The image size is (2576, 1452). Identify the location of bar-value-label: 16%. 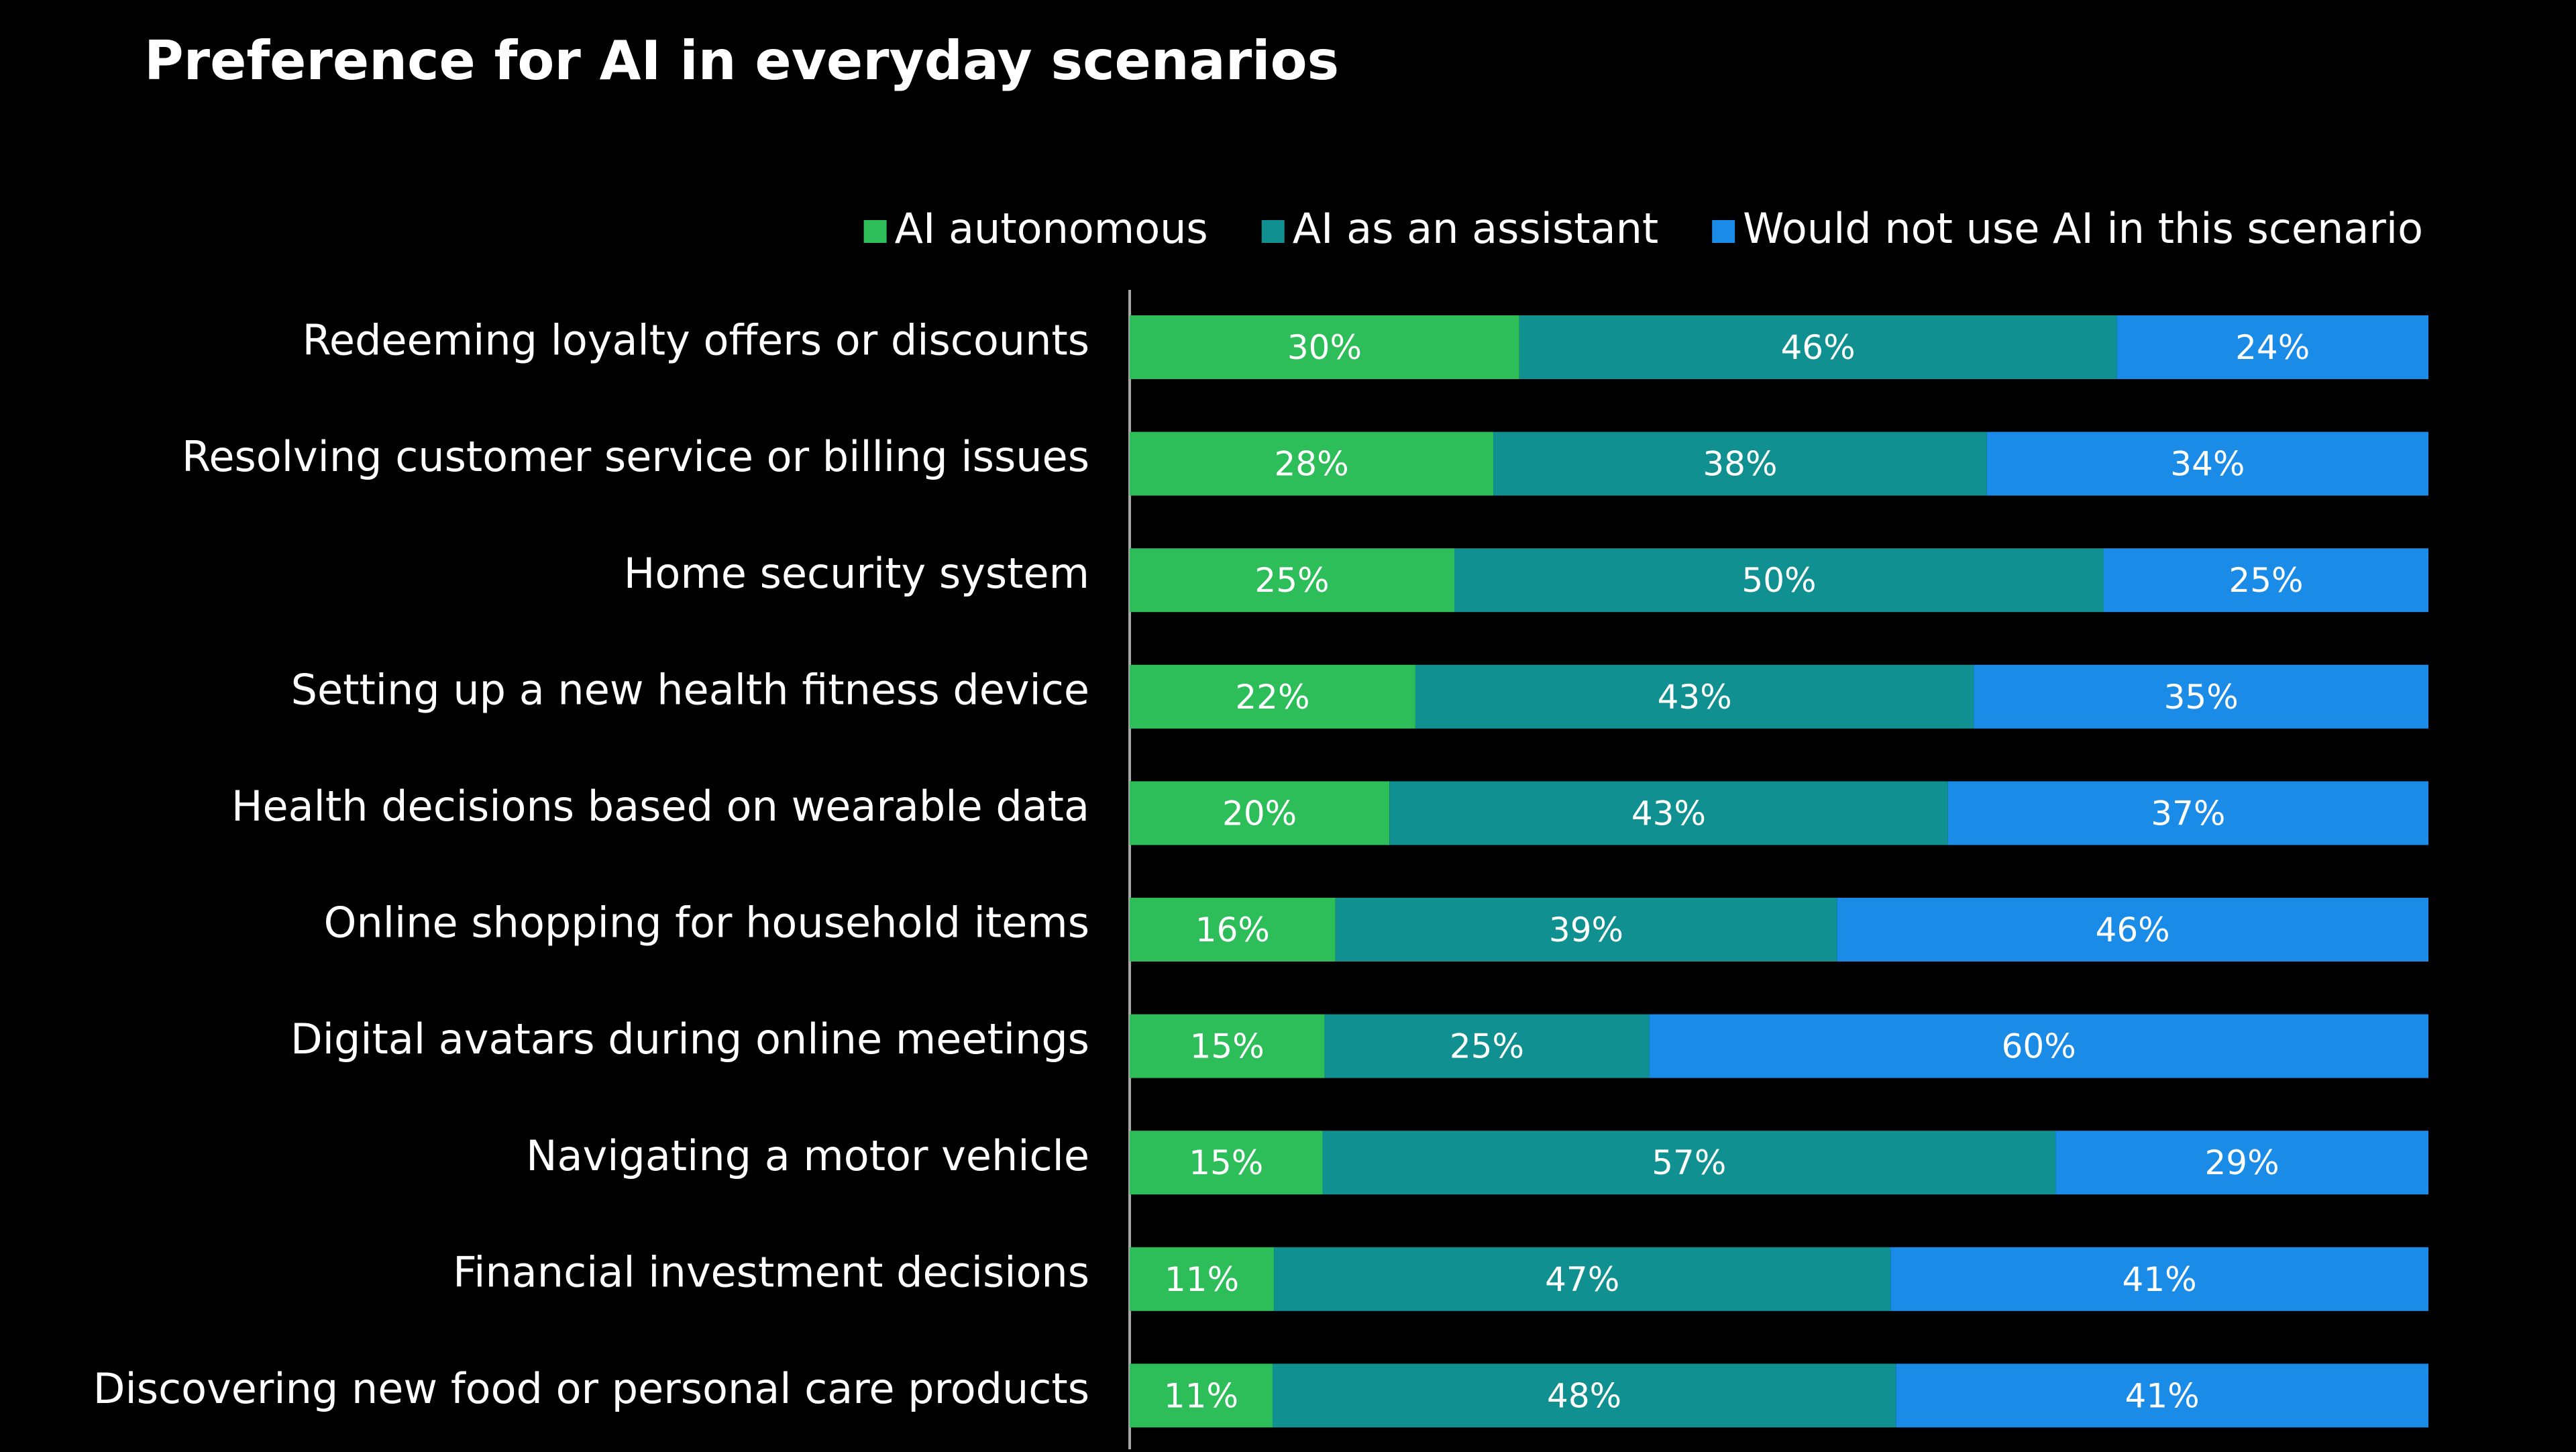
(1232, 930).